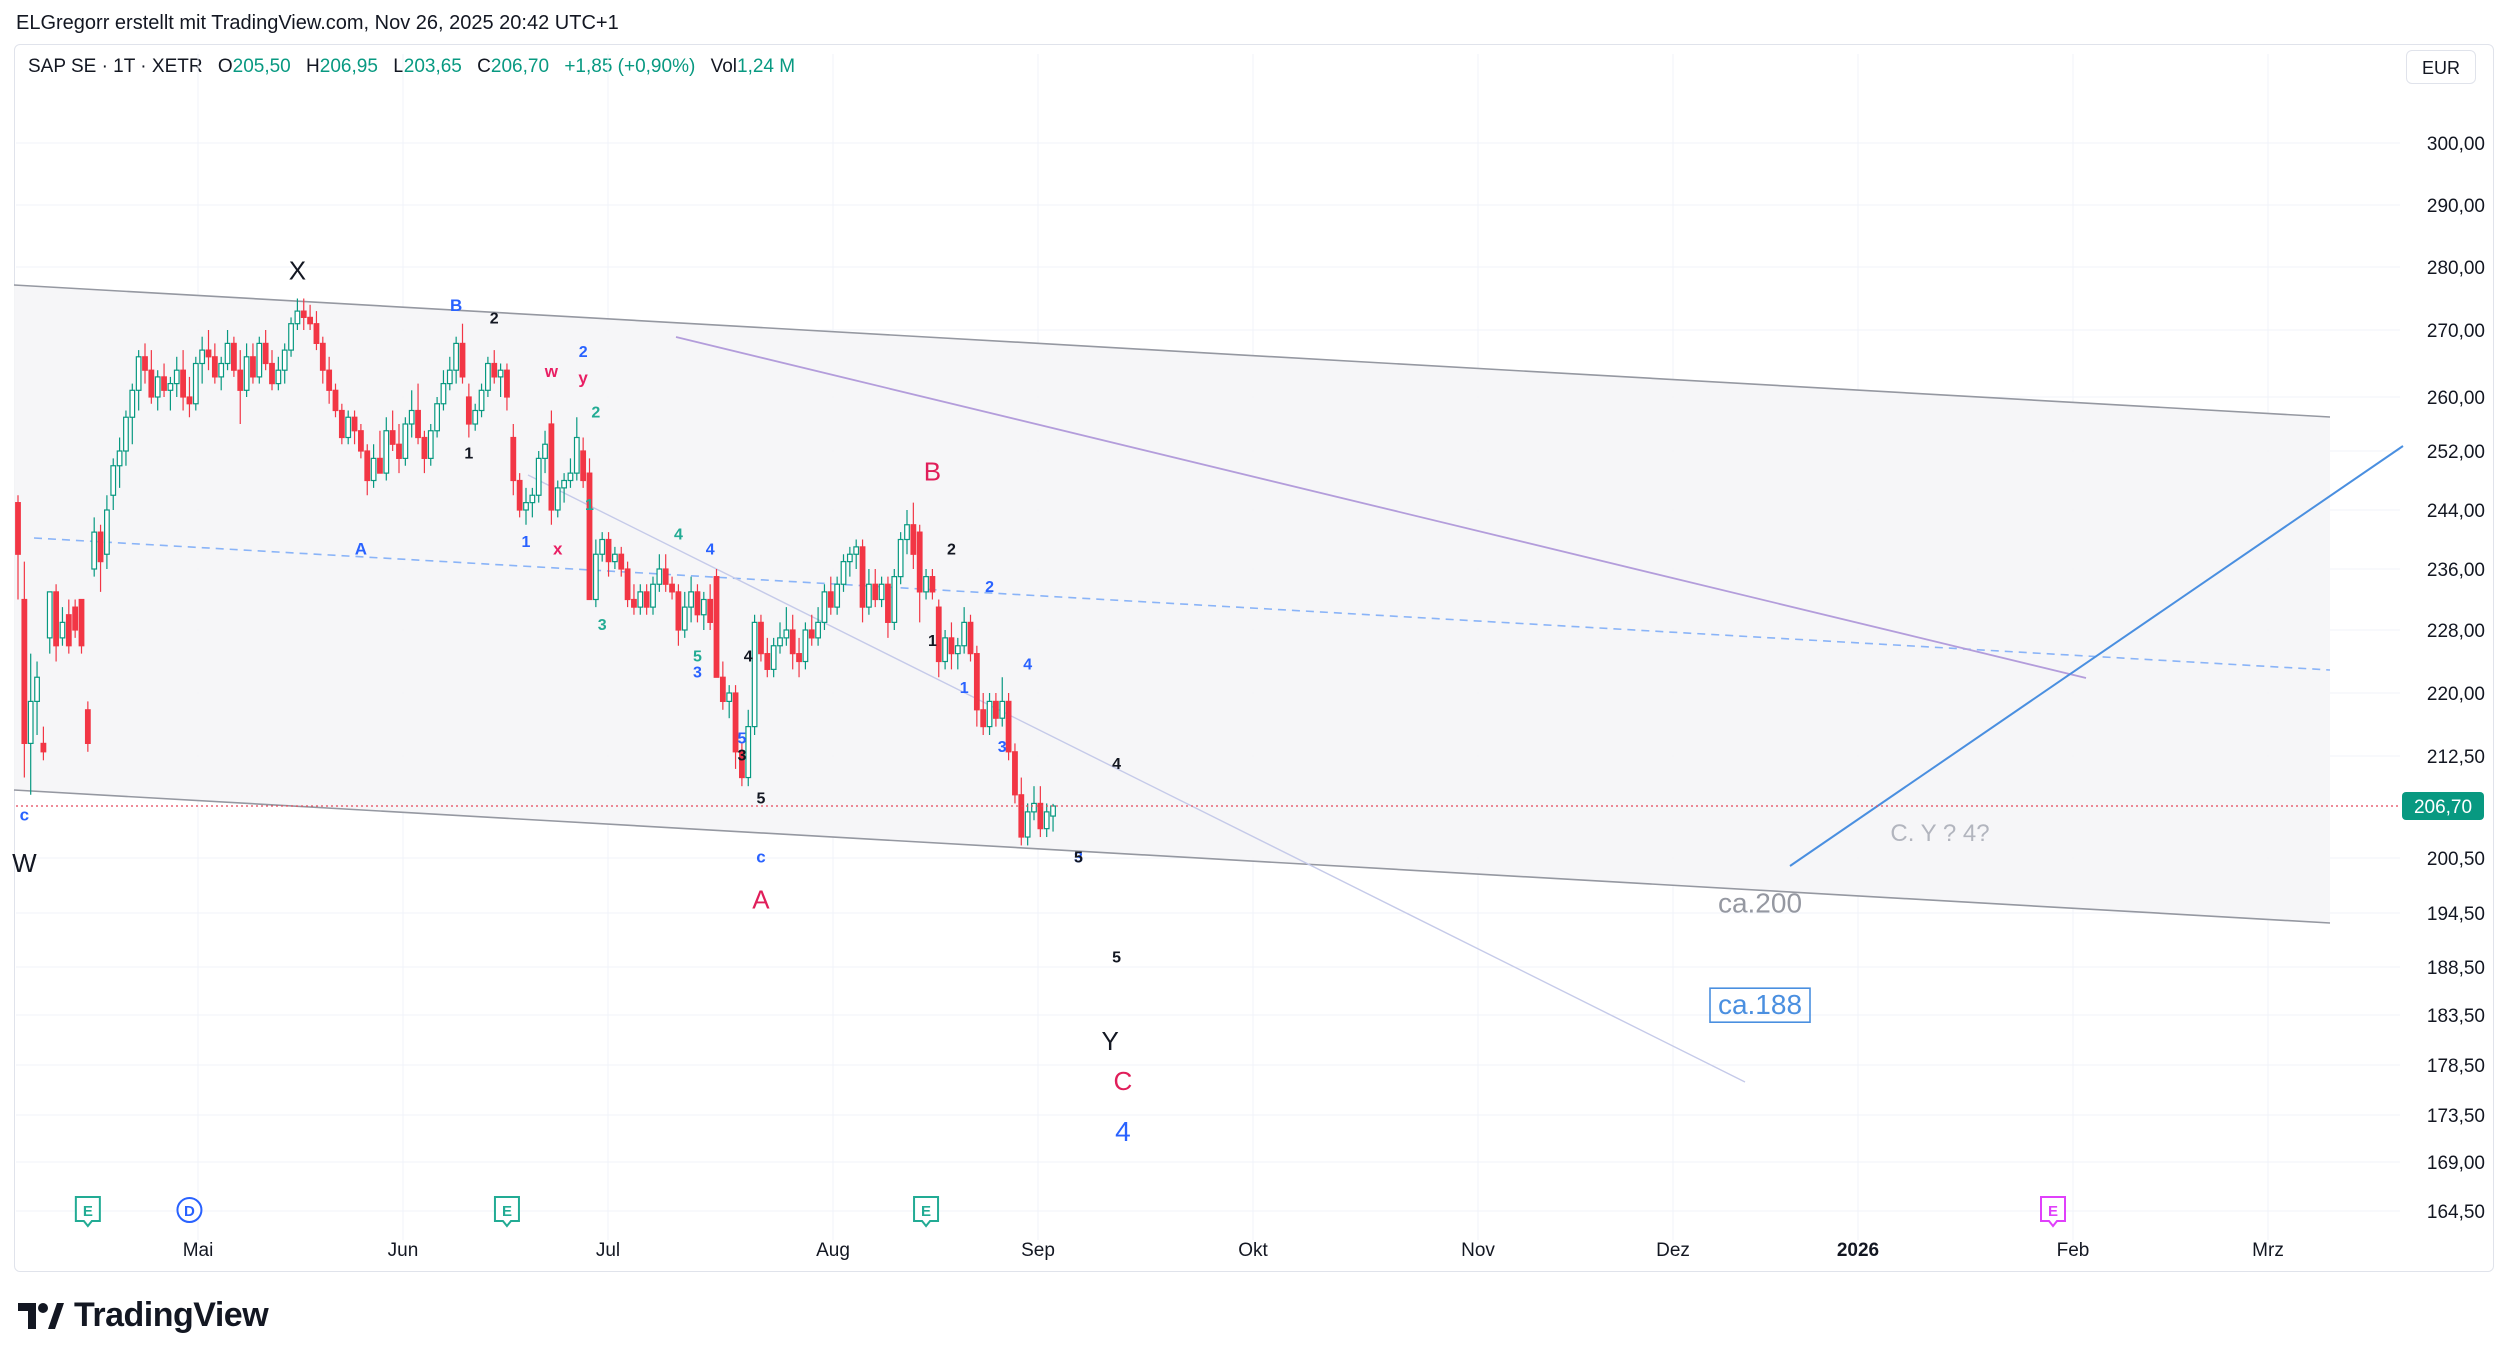 This screenshot has height=1359, width=2500. I want to click on y-axis-tick-label: 236,00, so click(2456, 570).